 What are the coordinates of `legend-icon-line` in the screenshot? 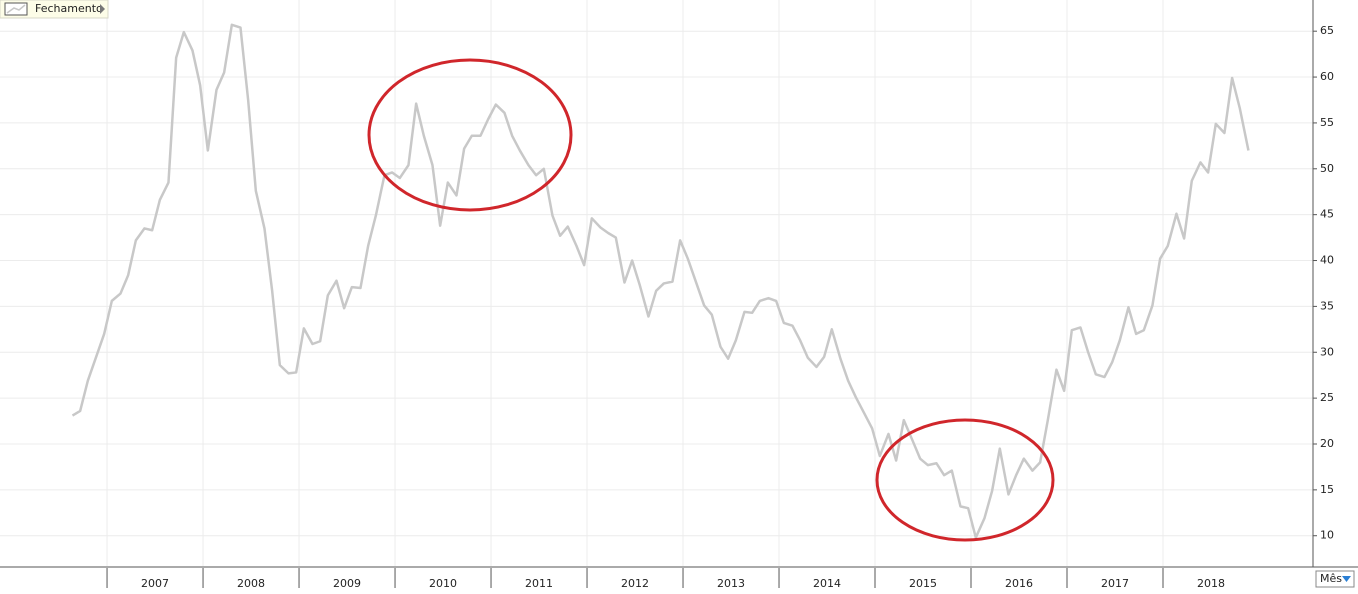 It's located at (16, 9).